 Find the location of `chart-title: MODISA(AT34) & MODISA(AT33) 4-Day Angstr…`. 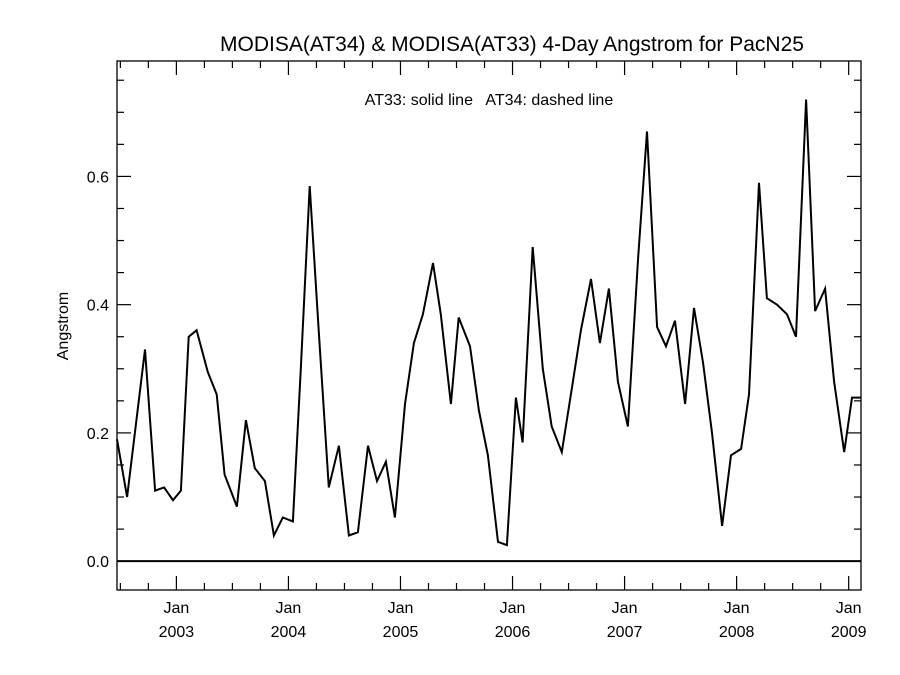

chart-title: MODISA(AT34) & MODISA(AT33) 4-Day Angstr… is located at coordinates (512, 44).